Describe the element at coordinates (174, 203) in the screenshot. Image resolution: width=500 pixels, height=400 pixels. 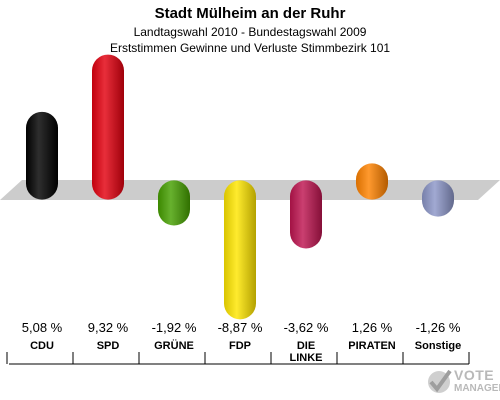
I see `bar-grüne` at that location.